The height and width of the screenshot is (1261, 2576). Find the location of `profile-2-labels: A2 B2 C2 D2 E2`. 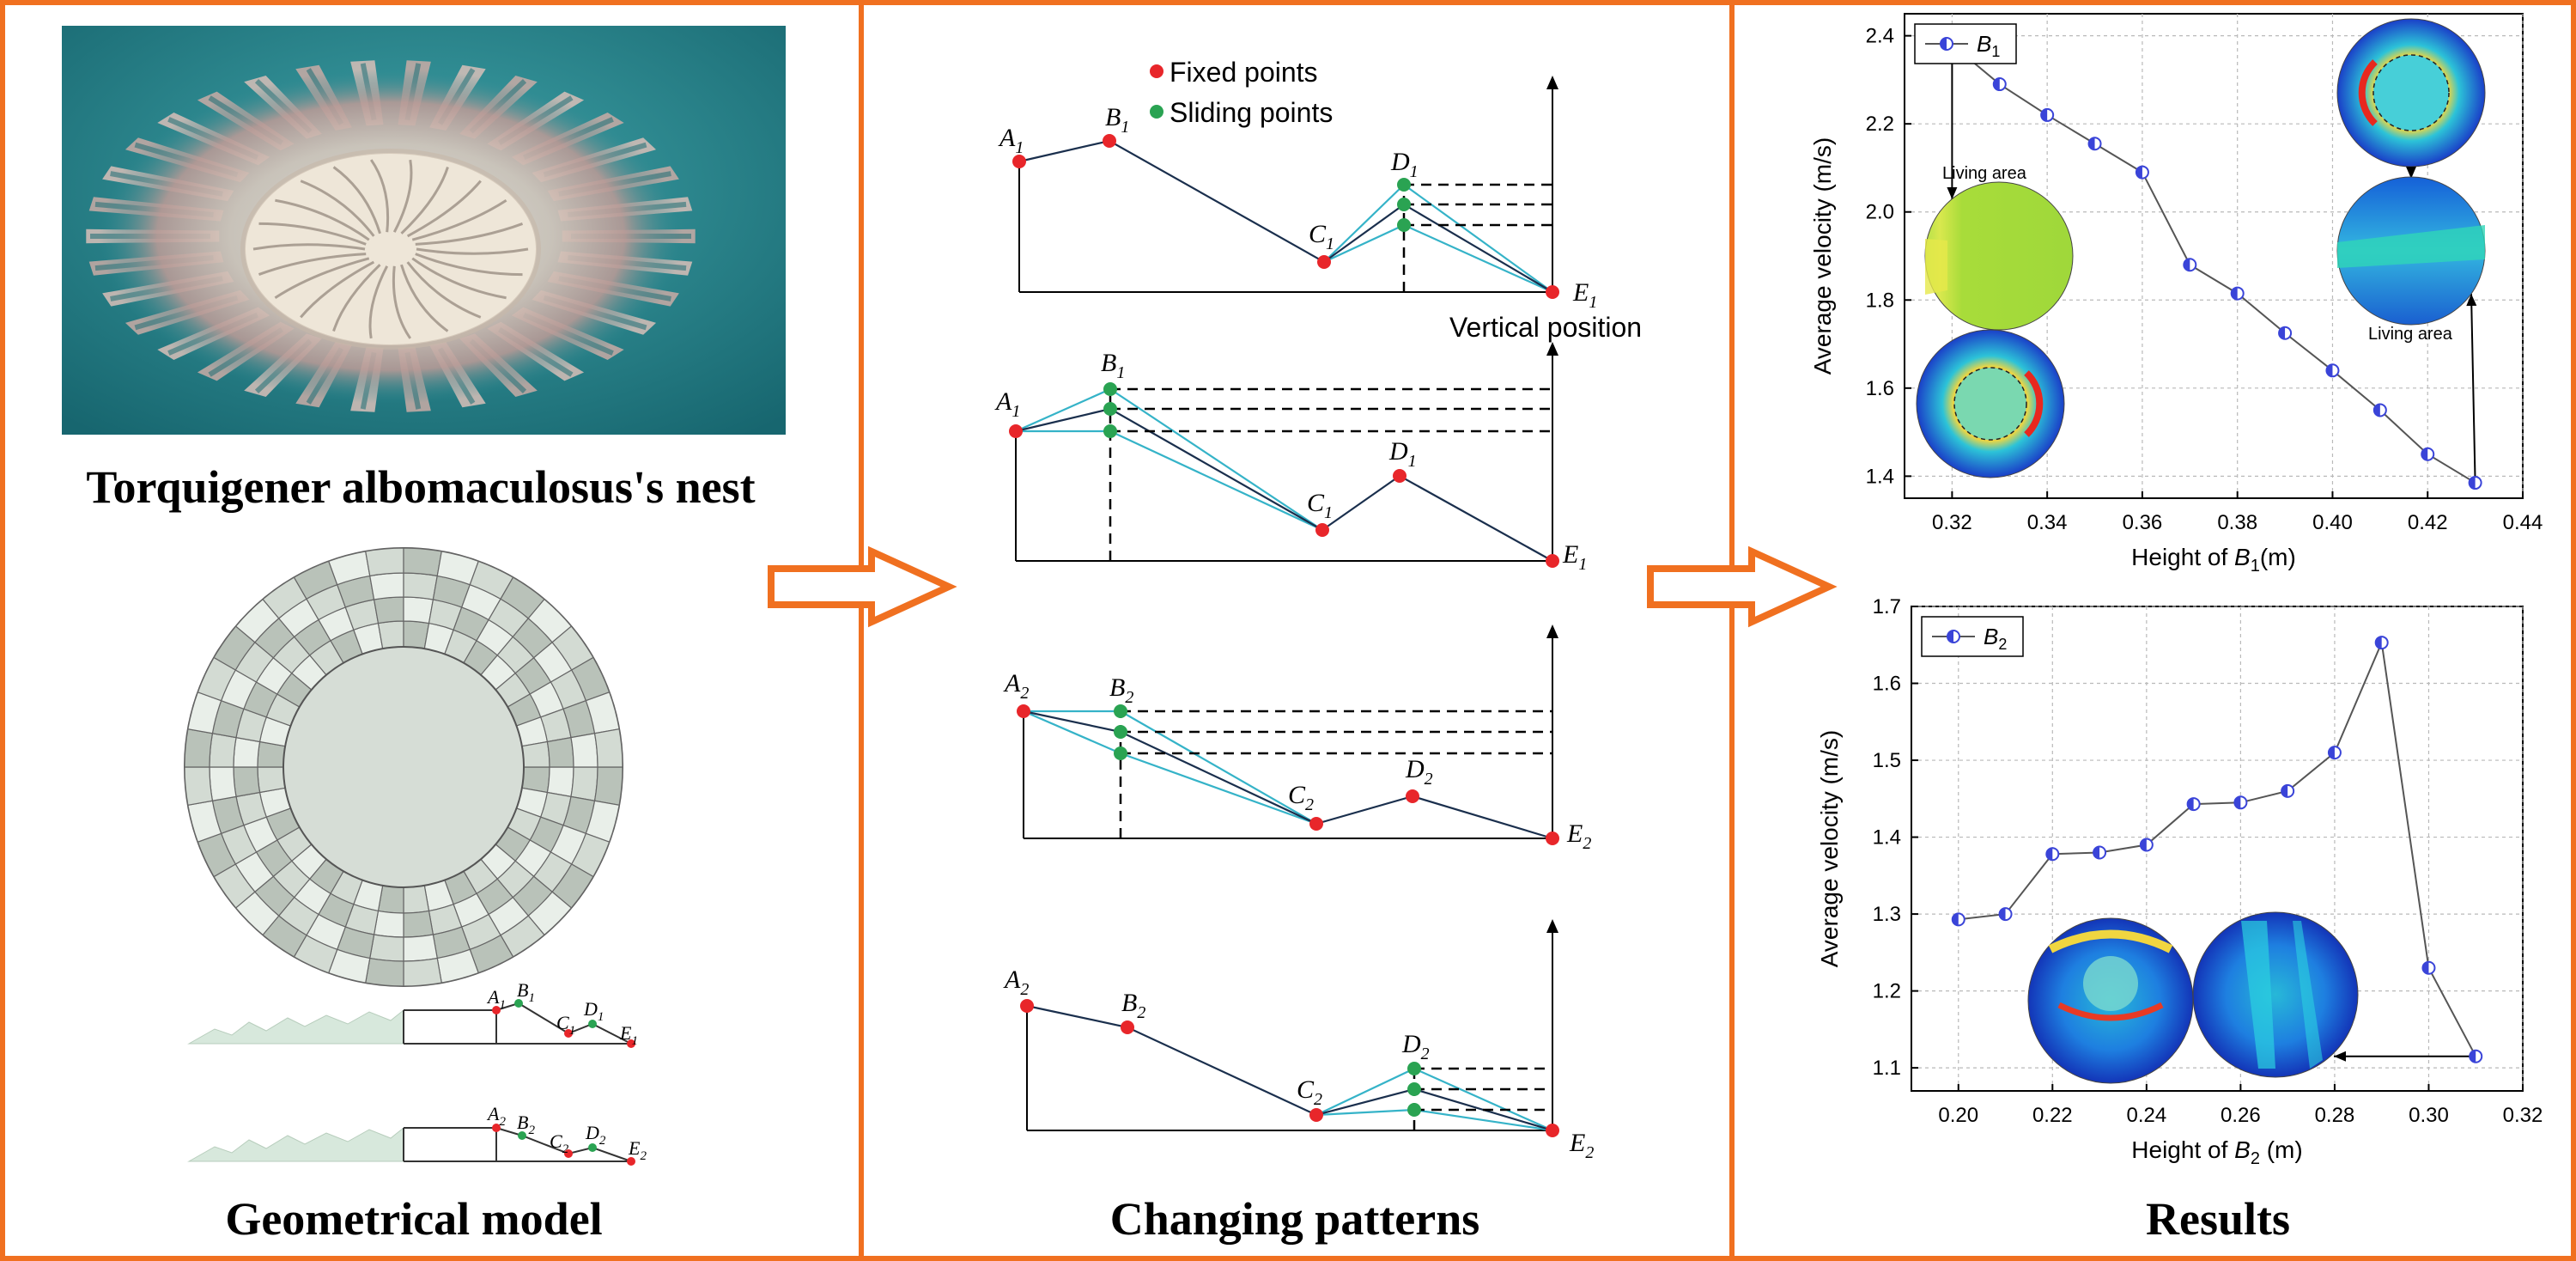

profile-2-labels: A2 B2 C2 D2 E2 is located at coordinates (566, 1133).